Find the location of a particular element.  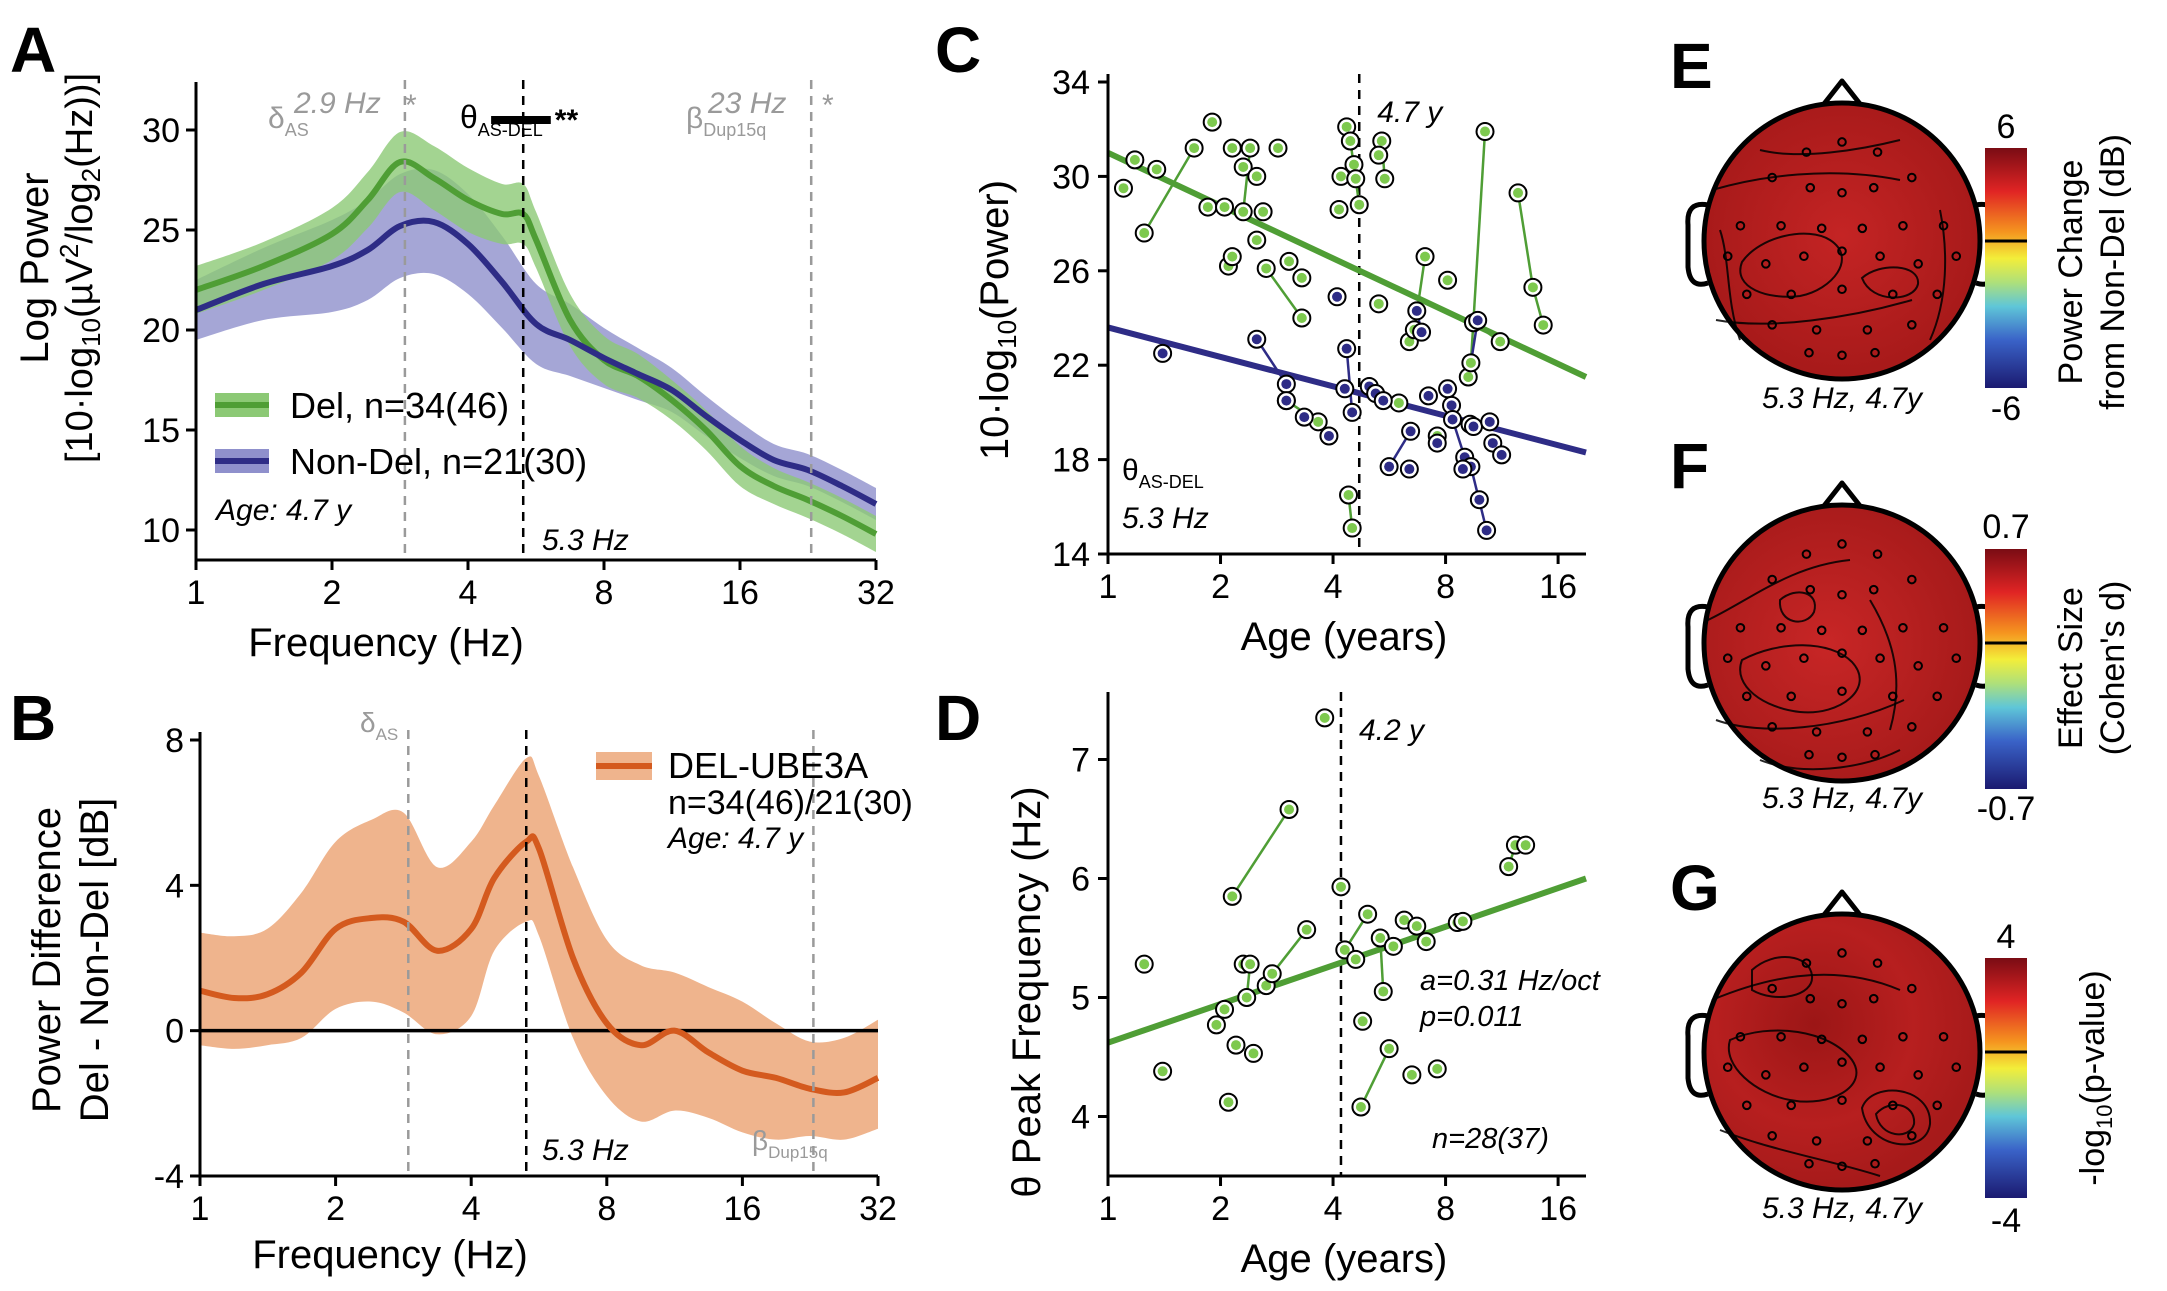

g-colorbar-max: 4 is located at coordinates (2006, 937).